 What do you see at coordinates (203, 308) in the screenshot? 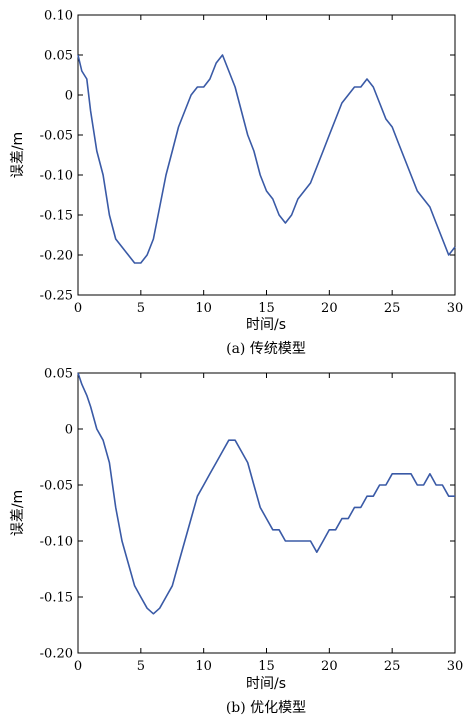
I see `x-tick-label-a: 10` at bounding box center [203, 308].